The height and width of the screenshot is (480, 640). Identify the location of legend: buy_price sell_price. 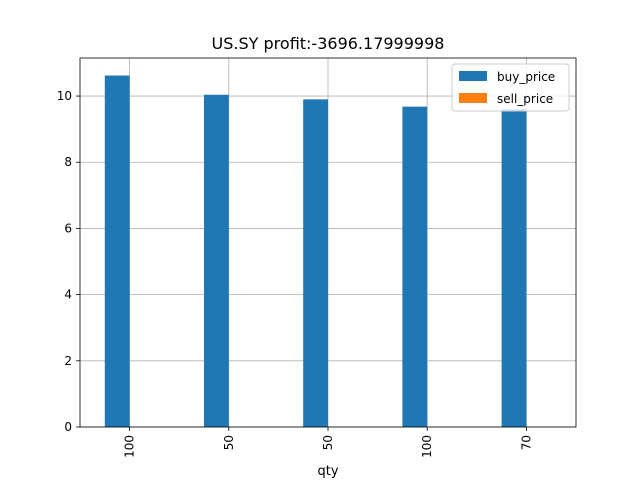
(510, 87).